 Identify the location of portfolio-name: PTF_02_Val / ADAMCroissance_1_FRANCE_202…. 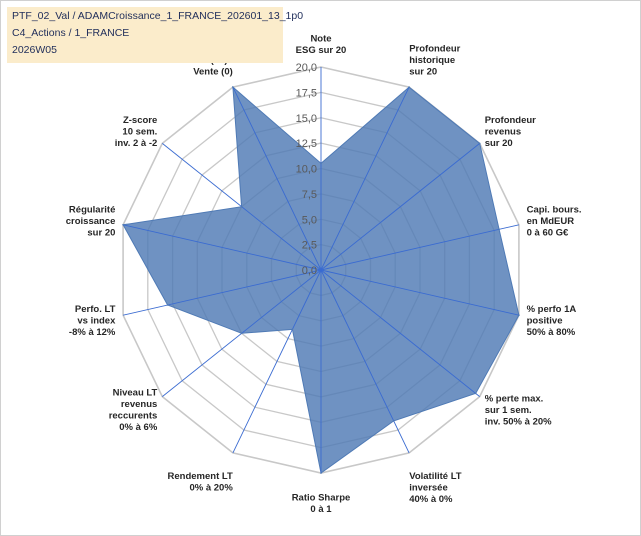
(158, 16).